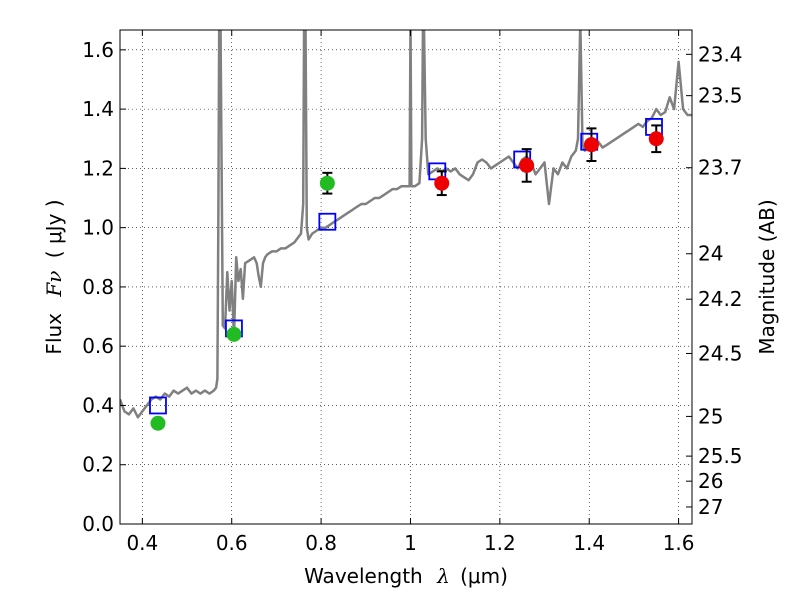  Describe the element at coordinates (54, 228) in the screenshot. I see `y-axis-label-unit: ( μJy )` at that location.